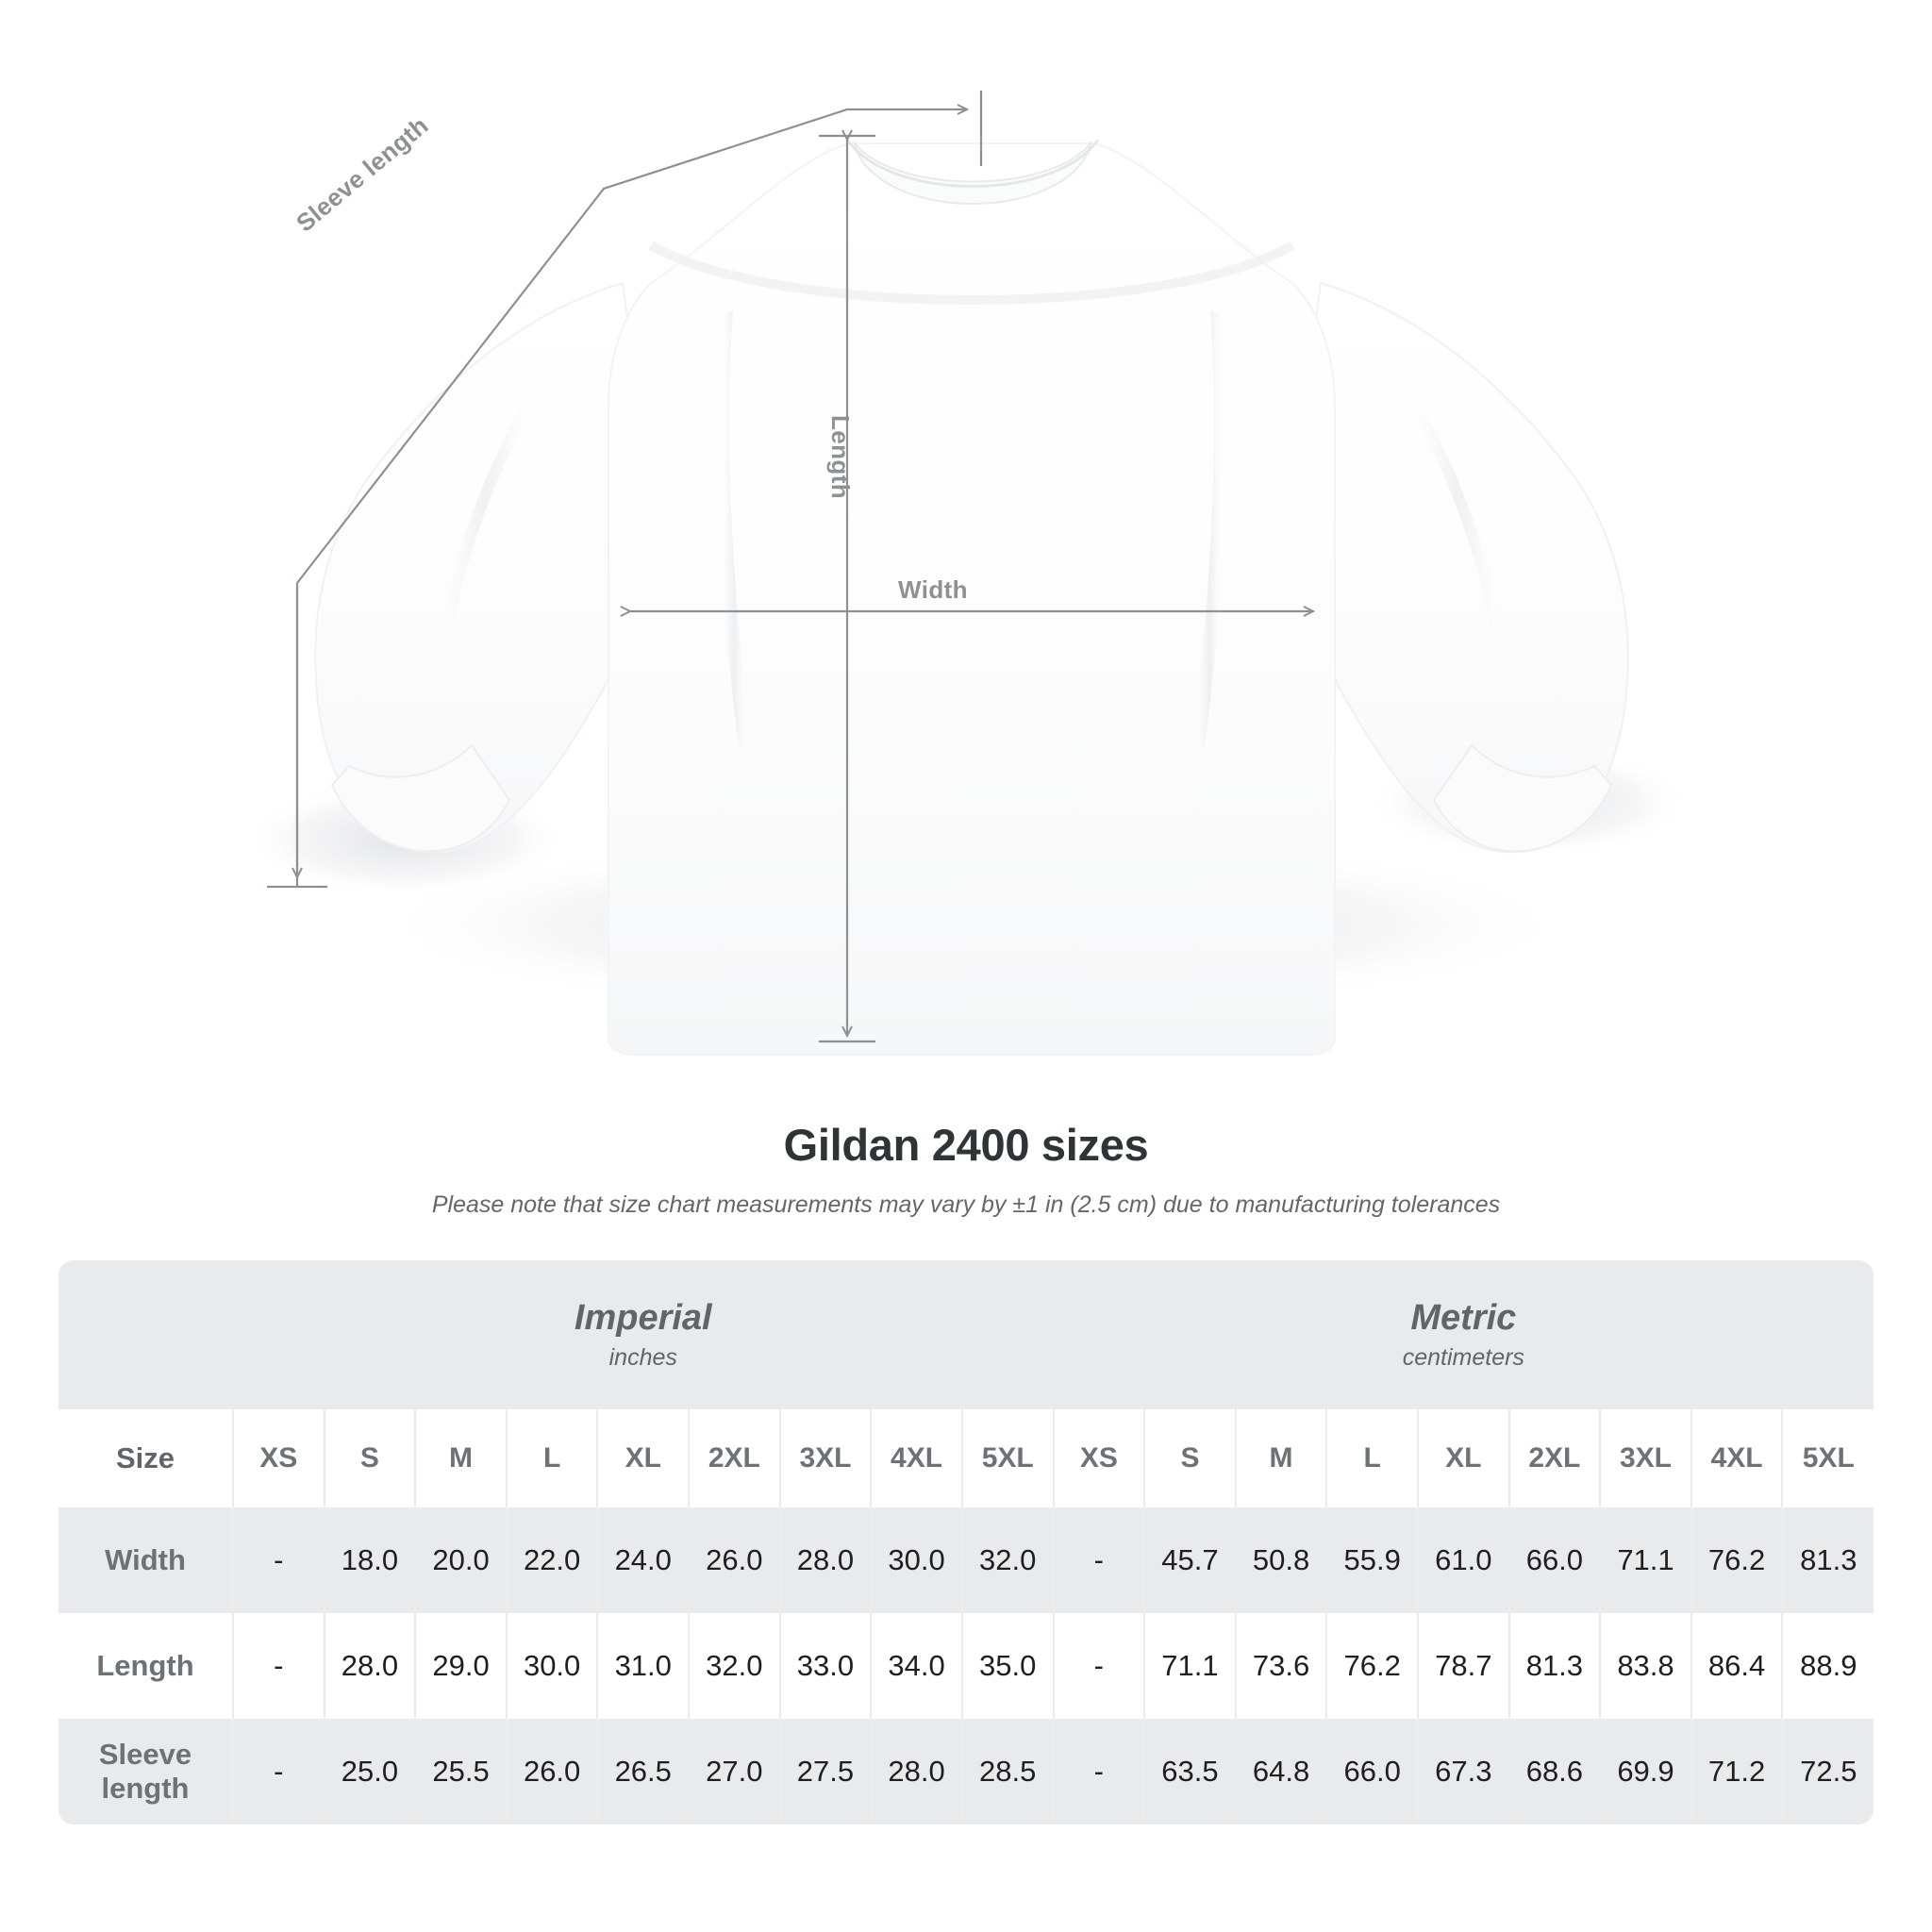 Image resolution: width=1932 pixels, height=1932 pixels. I want to click on cell-width-imperial-l: 22.0, so click(551, 1560).